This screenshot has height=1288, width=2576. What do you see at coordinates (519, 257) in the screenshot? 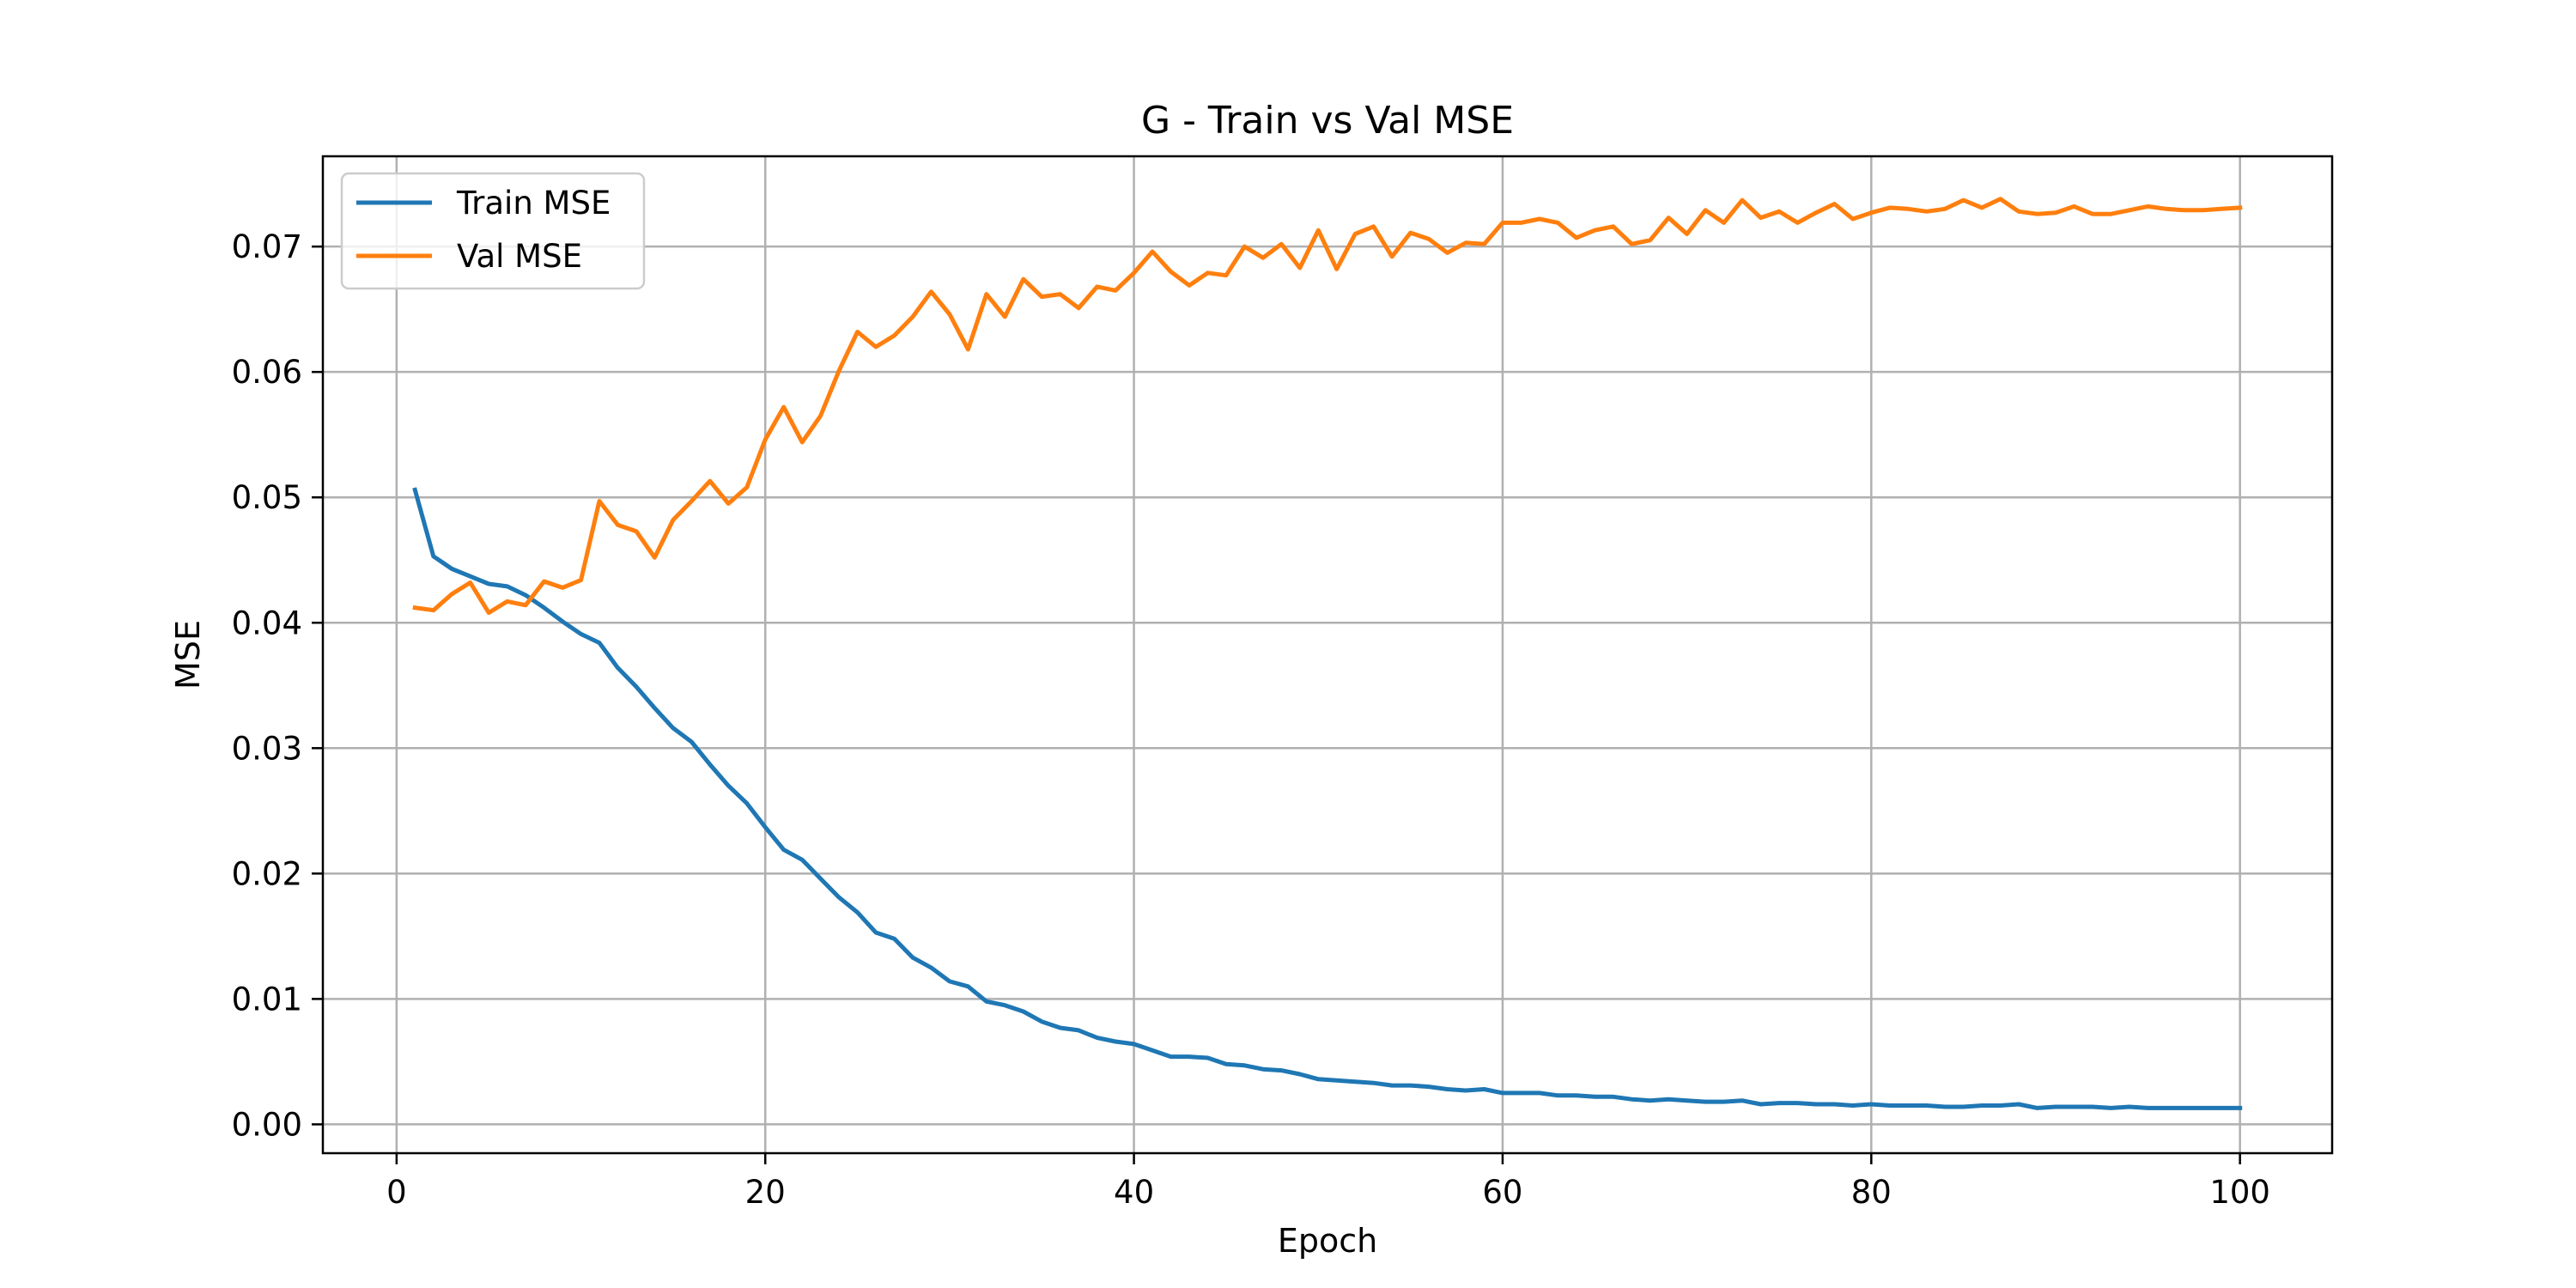
I see `legend-label: Val MSE` at bounding box center [519, 257].